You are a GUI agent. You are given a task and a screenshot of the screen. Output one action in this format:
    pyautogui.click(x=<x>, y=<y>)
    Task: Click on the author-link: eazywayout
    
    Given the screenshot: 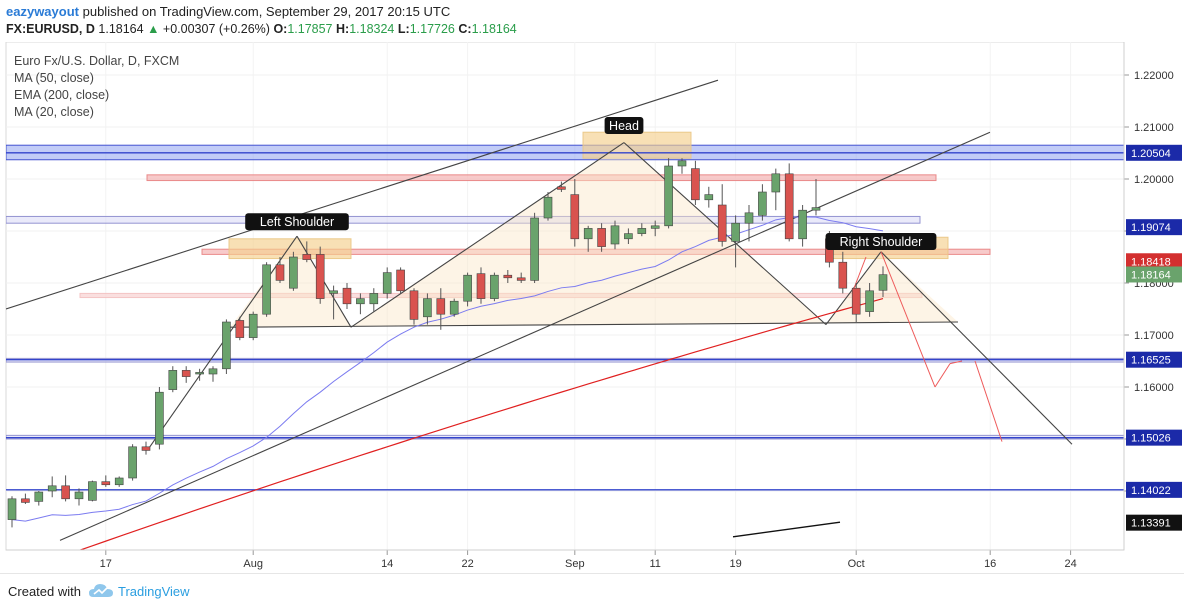 What is the action you would take?
    pyautogui.click(x=42, y=11)
    